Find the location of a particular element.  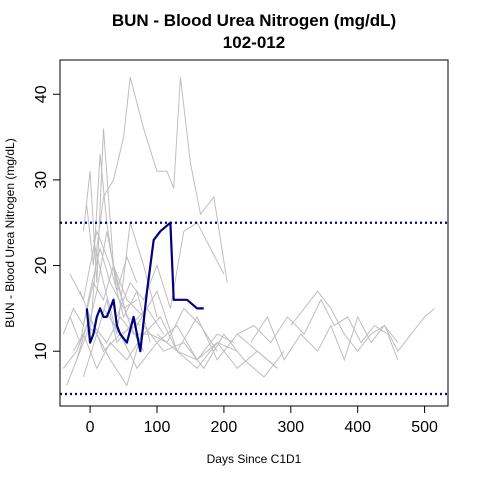

y-axis: 10 20 30 40 is located at coordinates (47, 222).